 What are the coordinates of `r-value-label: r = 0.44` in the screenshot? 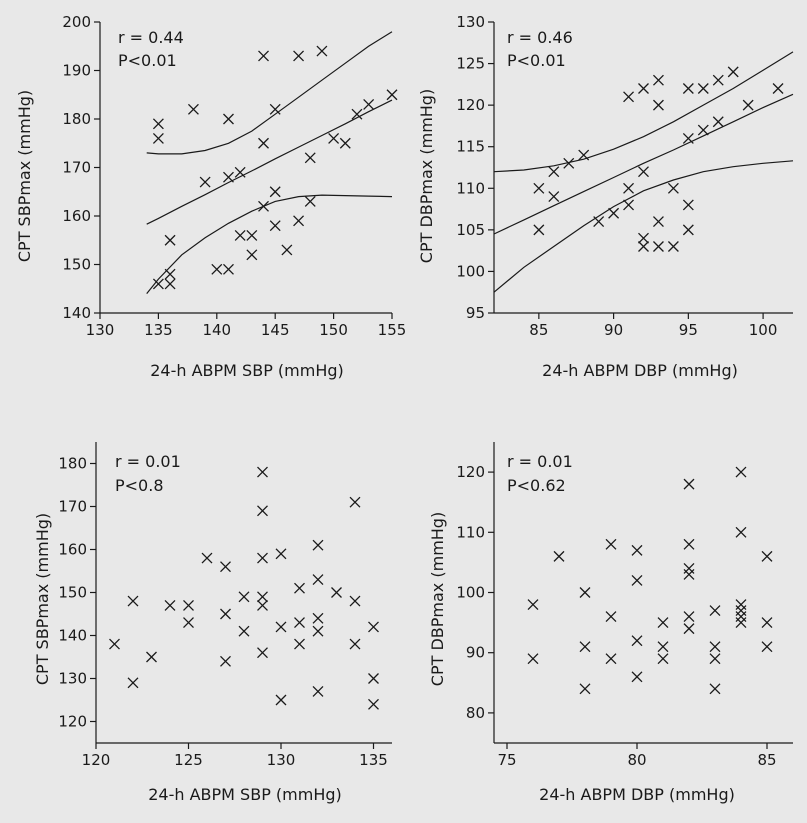 It's located at (151, 37).